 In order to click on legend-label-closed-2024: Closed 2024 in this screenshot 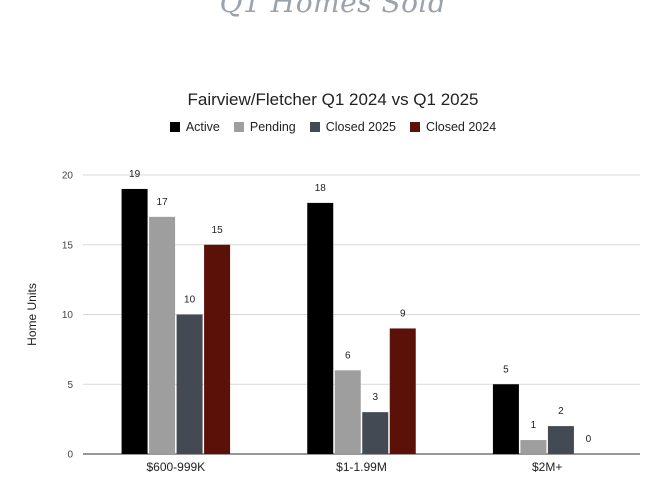, I will do `click(461, 127)`.